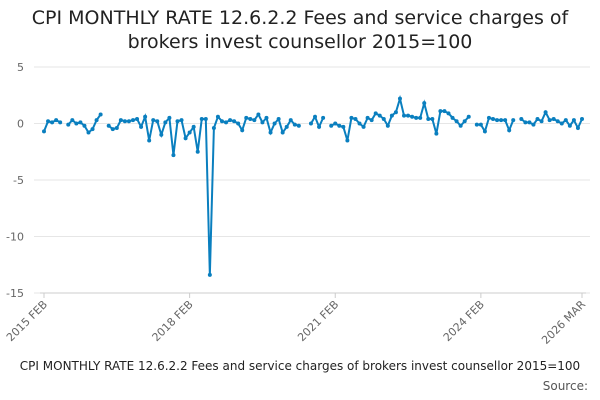 This screenshot has height=400, width=600. What do you see at coordinates (563, 322) in the screenshot?
I see `x-tick-label: 2026 MAR` at bounding box center [563, 322].